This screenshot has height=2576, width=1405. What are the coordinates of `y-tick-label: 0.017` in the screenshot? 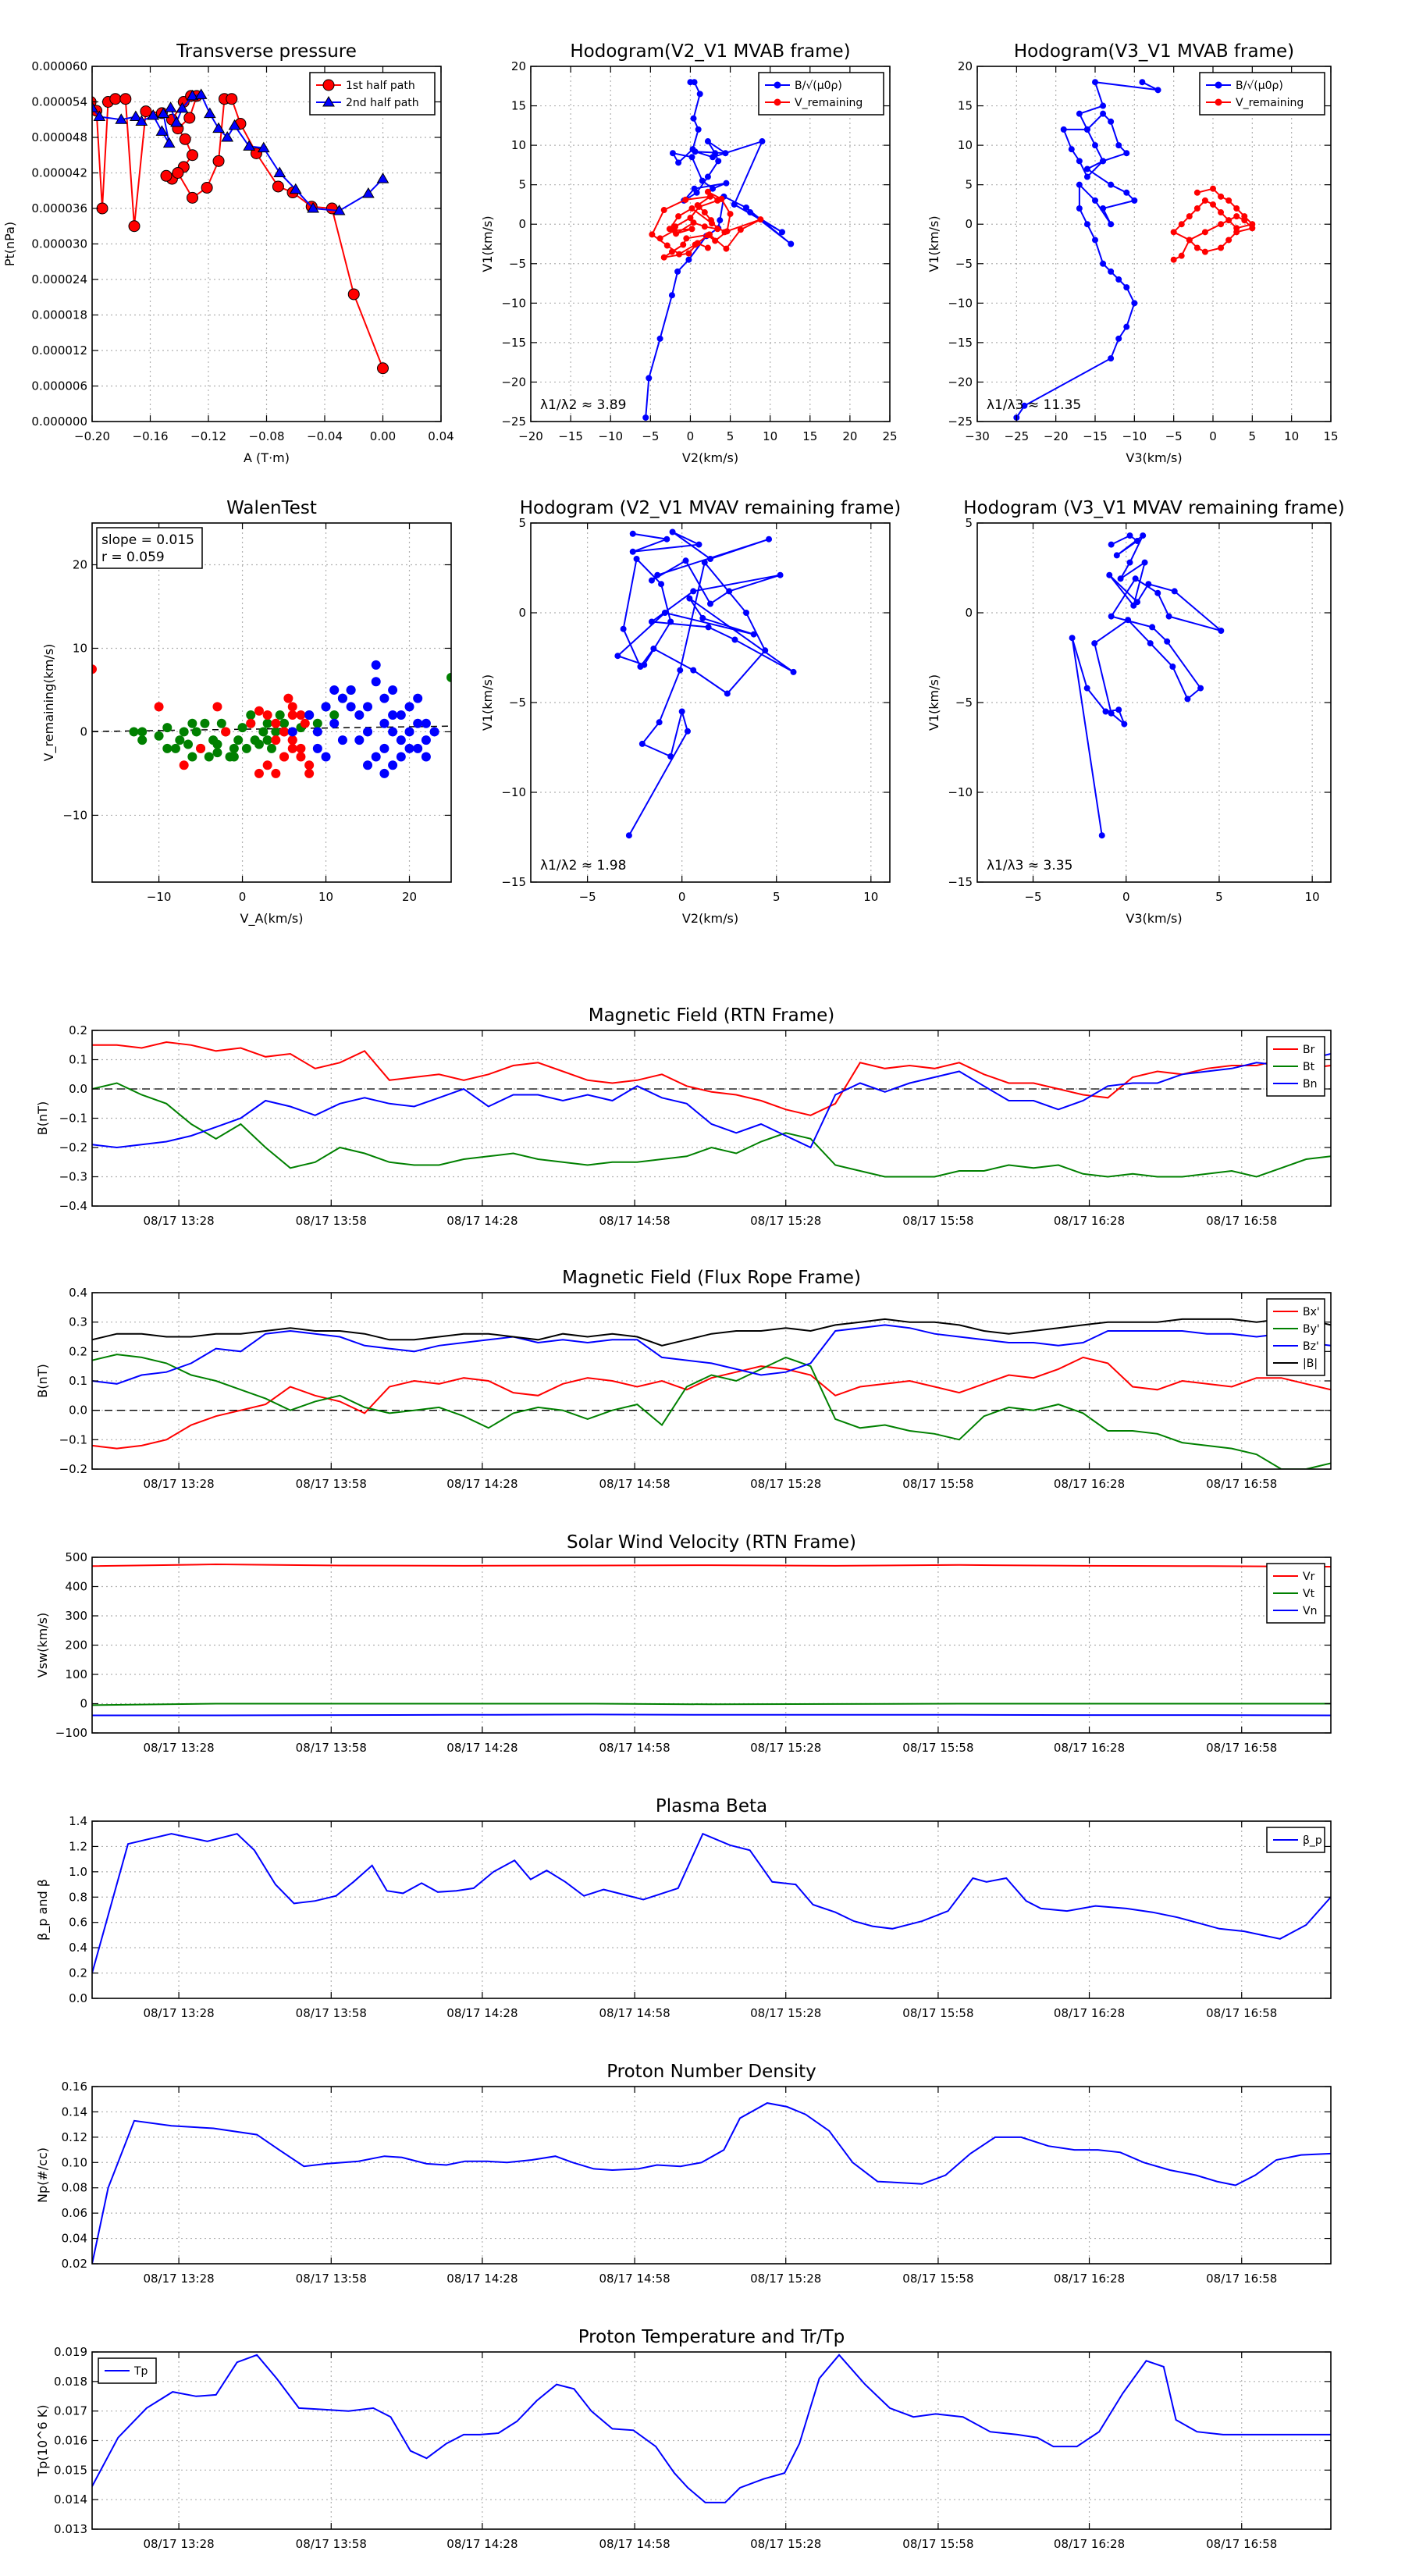 It's located at (71, 2411).